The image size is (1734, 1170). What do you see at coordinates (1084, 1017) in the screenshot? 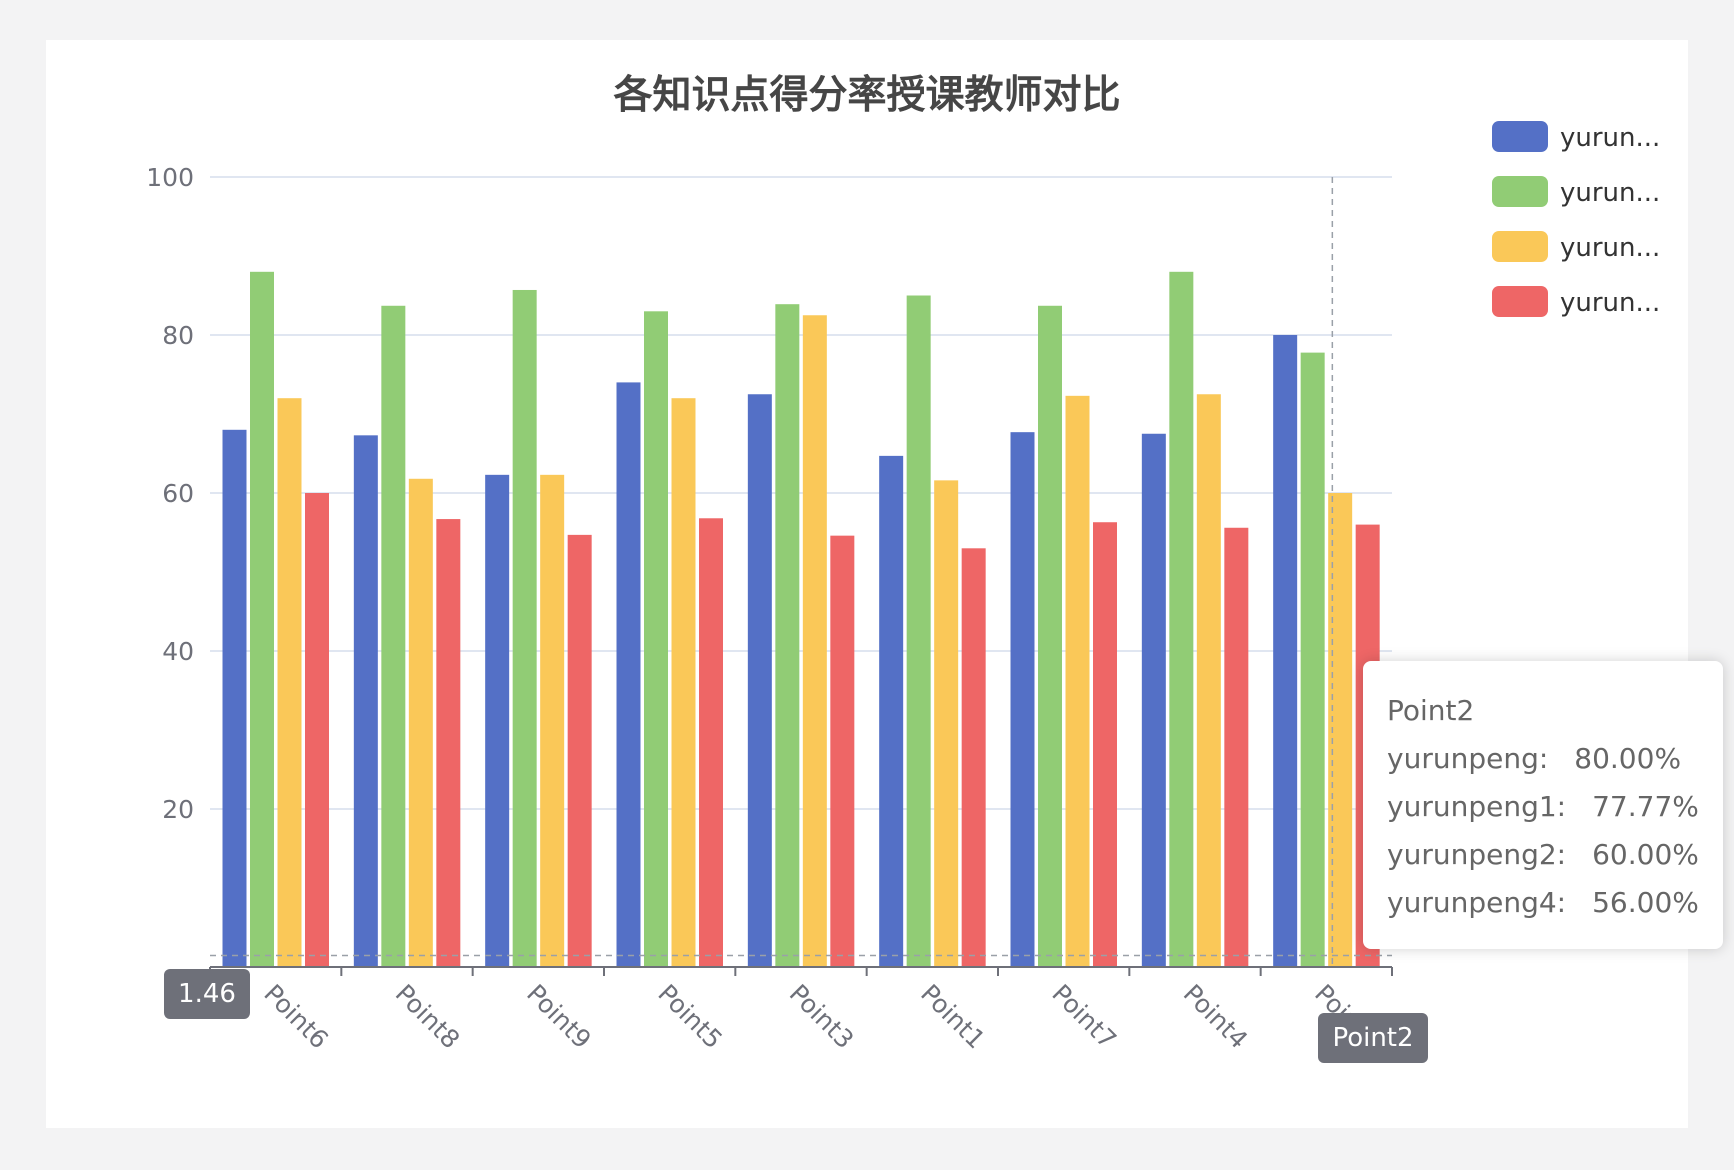
I see `x-tick-label: Point7` at bounding box center [1084, 1017].